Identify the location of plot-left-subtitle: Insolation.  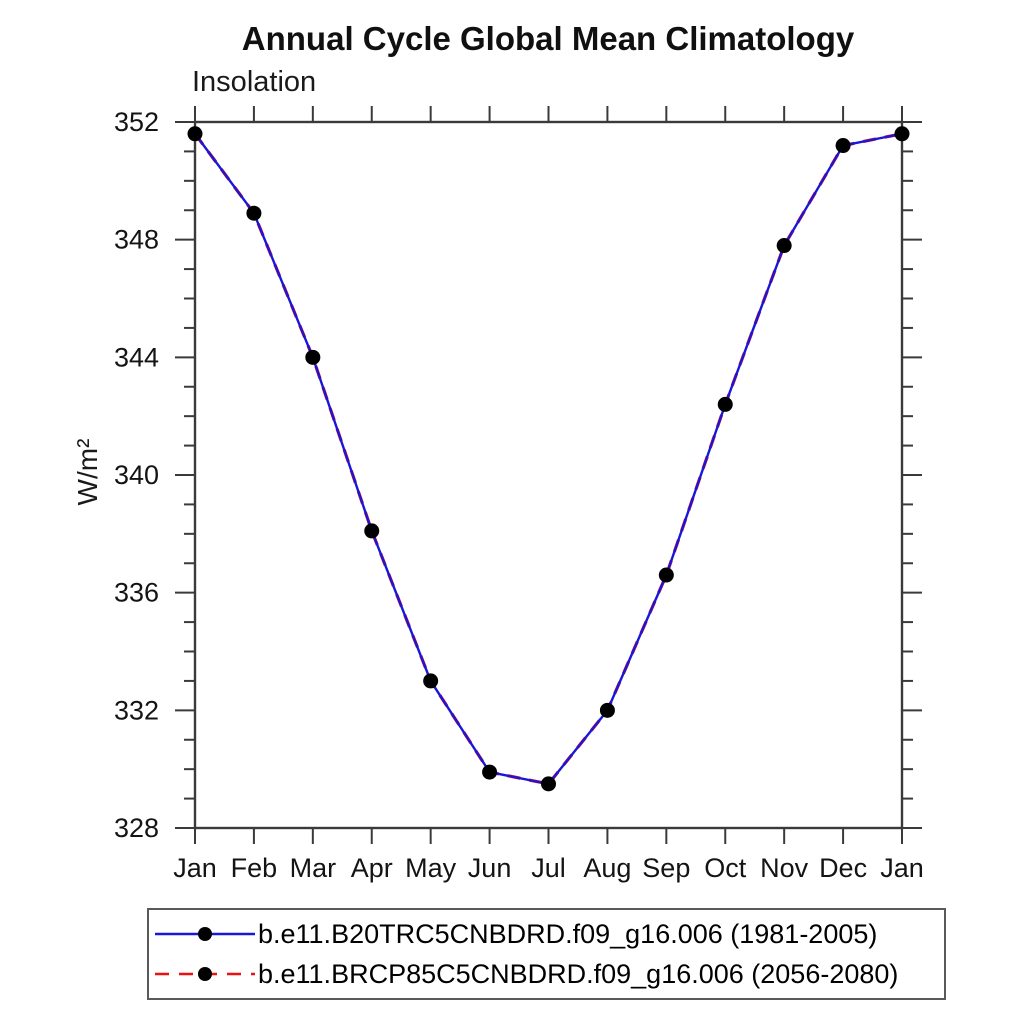
(254, 82).